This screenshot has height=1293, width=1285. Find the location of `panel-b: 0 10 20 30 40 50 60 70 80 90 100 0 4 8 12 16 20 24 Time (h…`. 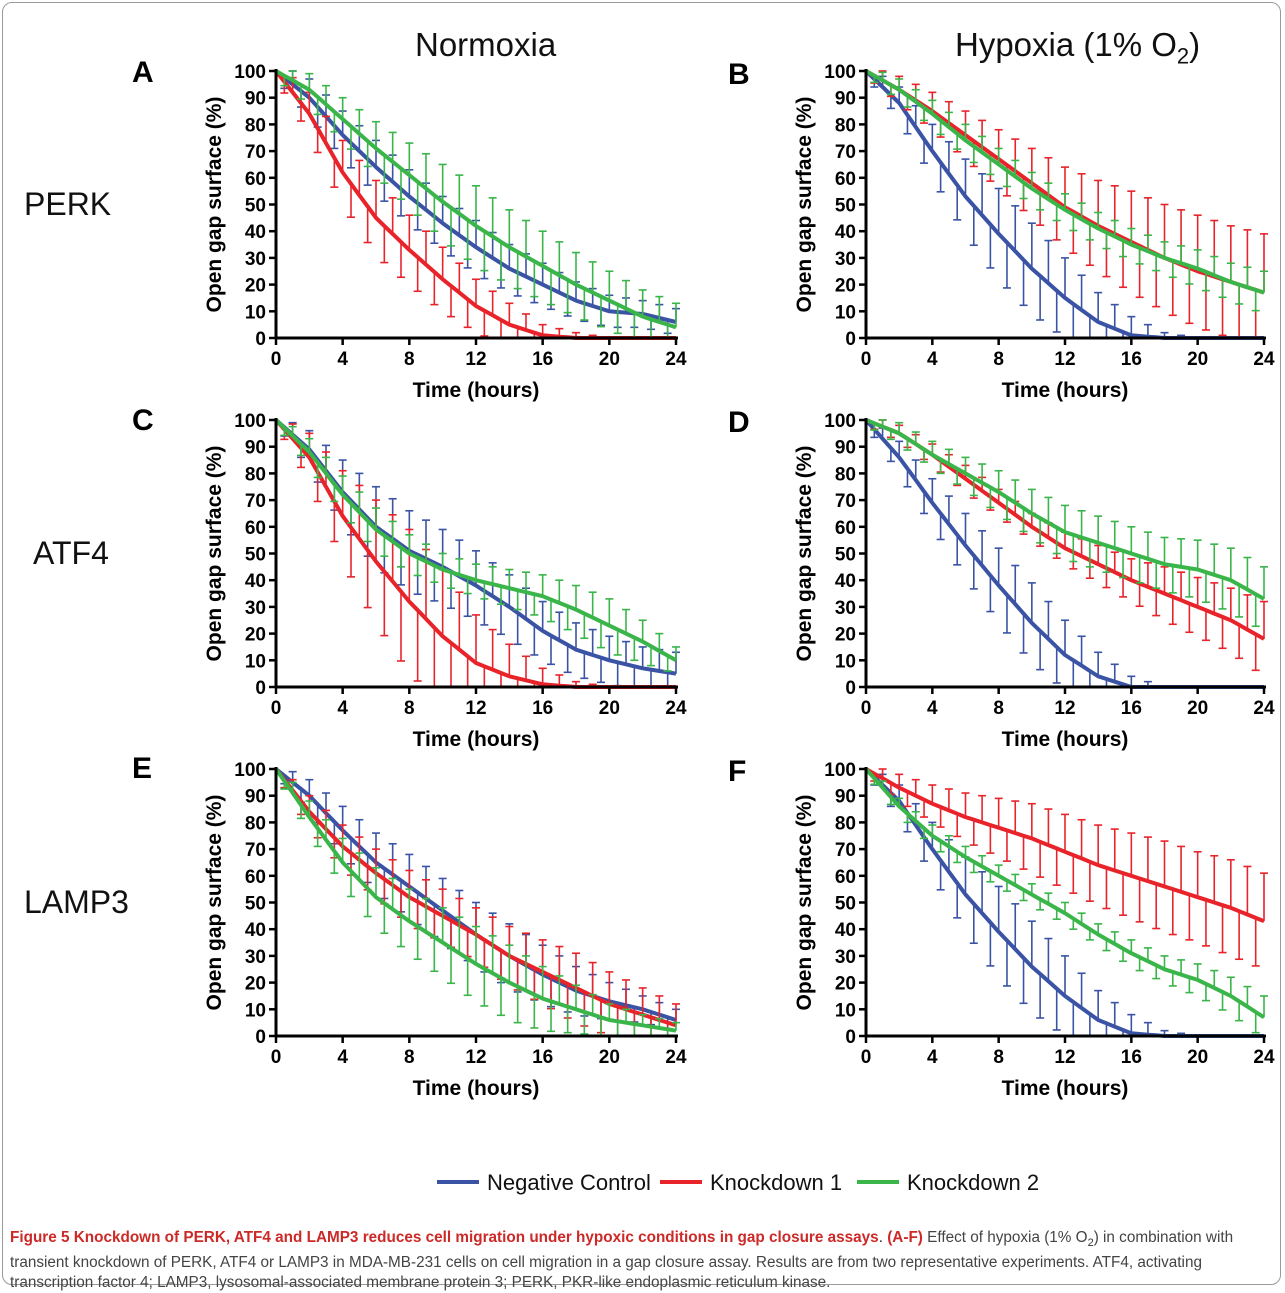

panel-b: 0 10 20 30 40 50 60 70 80 90 100 0 4 8 12 16 20 24 Time (h… is located at coordinates (1034, 232).